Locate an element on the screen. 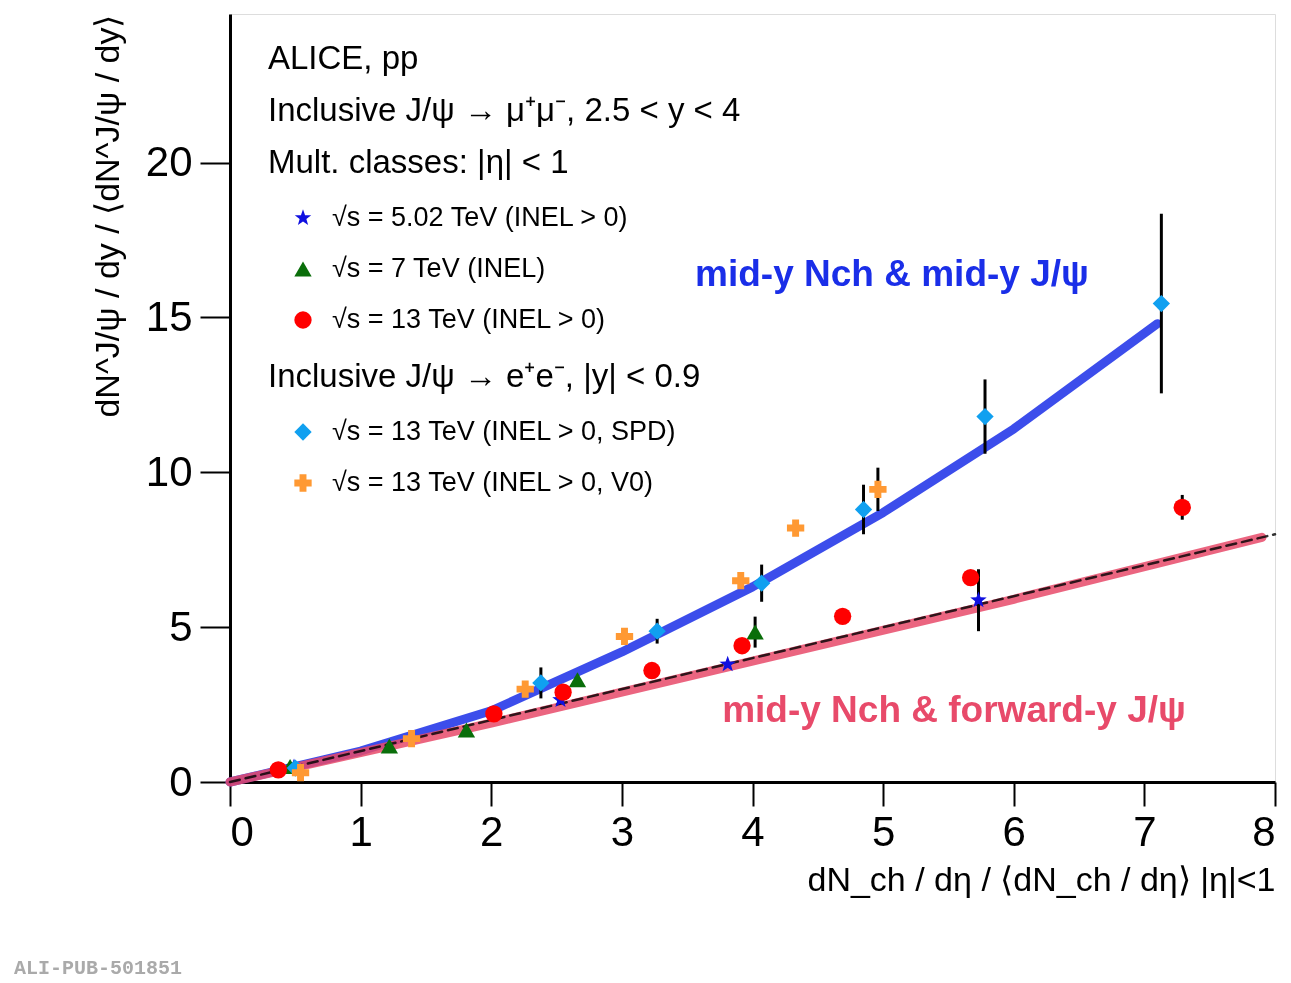  annotation: ALICE, pp is located at coordinates (343, 57).